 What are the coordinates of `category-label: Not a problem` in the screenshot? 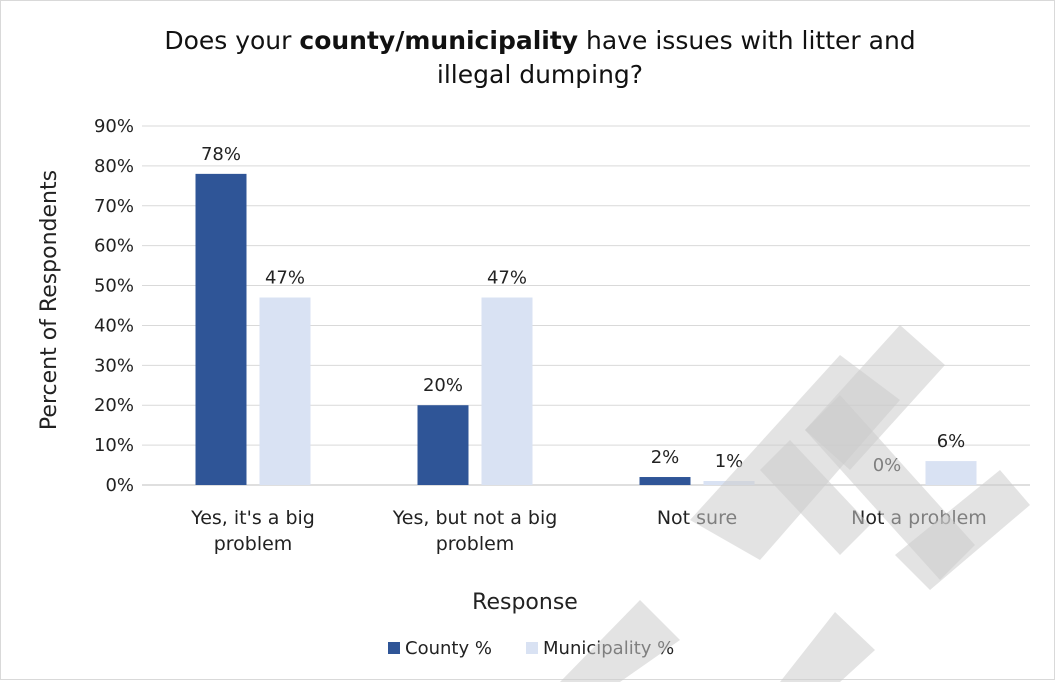 It's located at (919, 518).